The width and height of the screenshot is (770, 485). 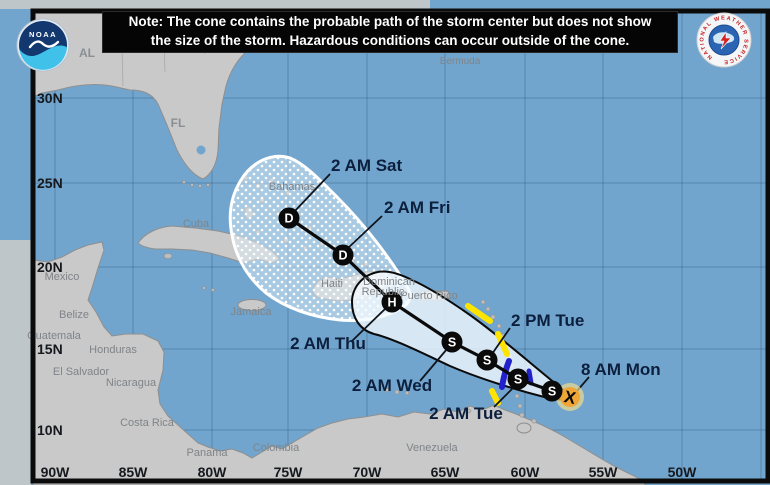 What do you see at coordinates (50, 430) in the screenshot?
I see `lat-label-10n: 10N` at bounding box center [50, 430].